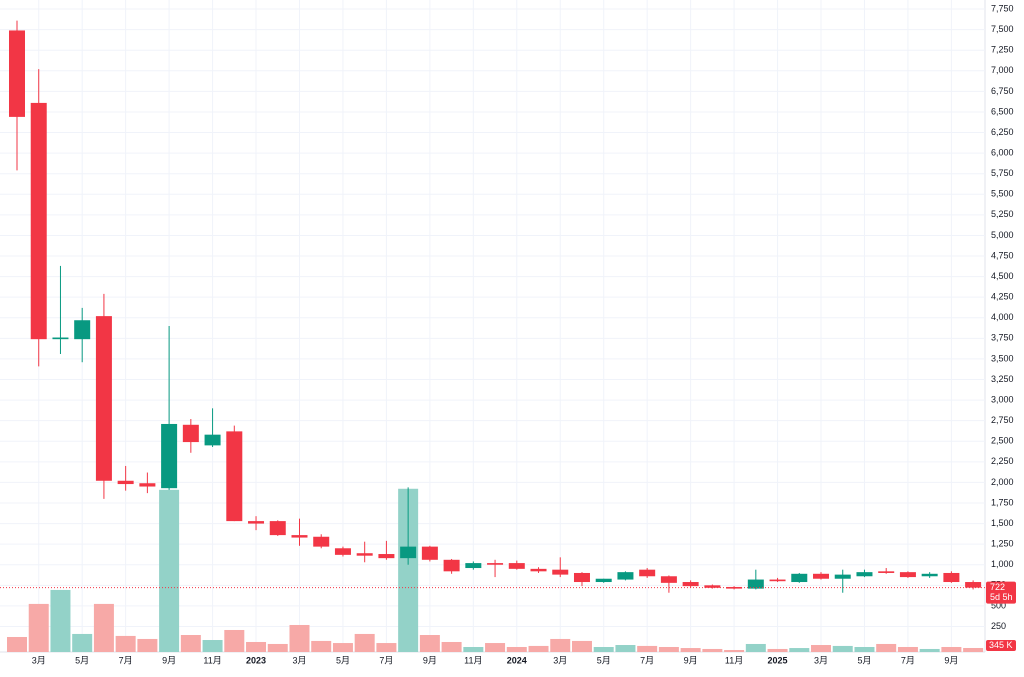 The width and height of the screenshot is (1024, 677). Describe the element at coordinates (1001, 597) in the screenshot. I see `countdown-label: 5d 5h` at that location.